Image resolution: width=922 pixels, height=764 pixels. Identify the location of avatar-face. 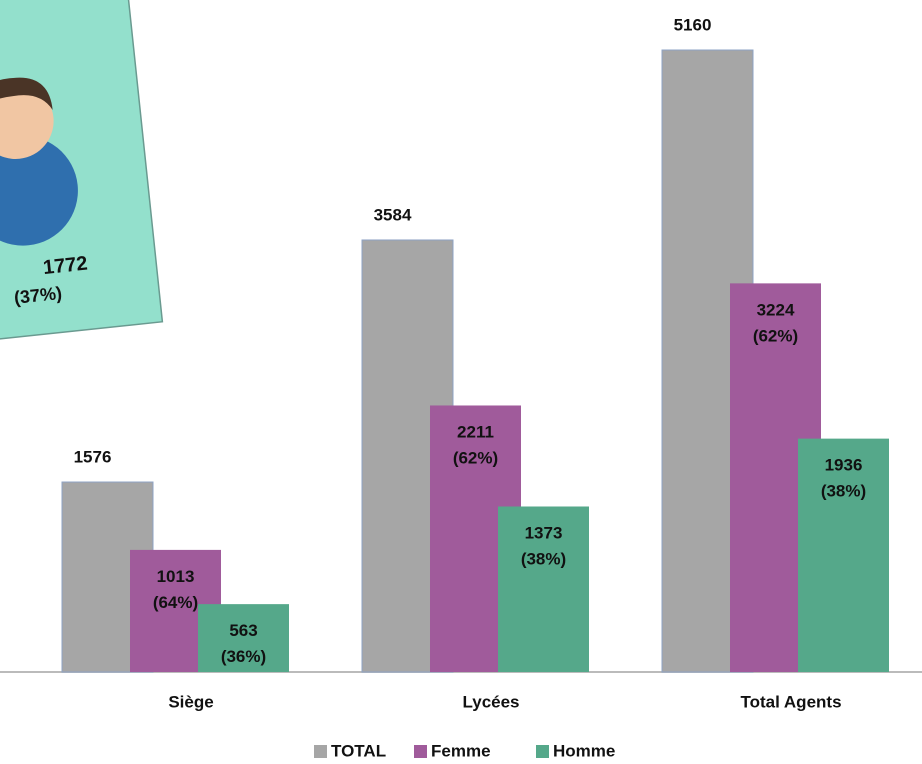
(27, 120).